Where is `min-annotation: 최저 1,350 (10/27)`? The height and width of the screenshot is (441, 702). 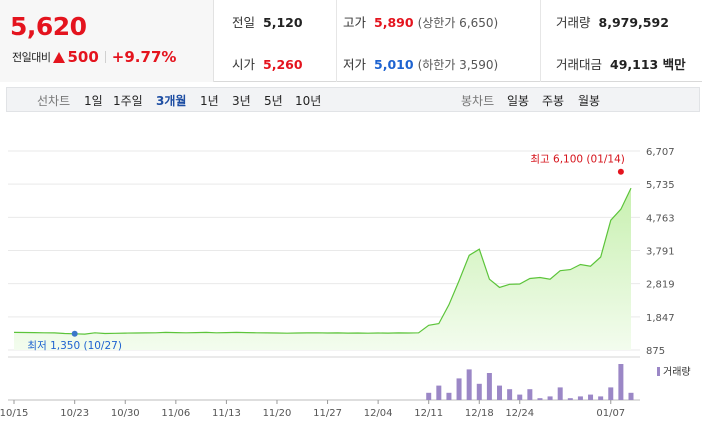 min-annotation: 최저 1,350 (10/27) is located at coordinates (74, 346).